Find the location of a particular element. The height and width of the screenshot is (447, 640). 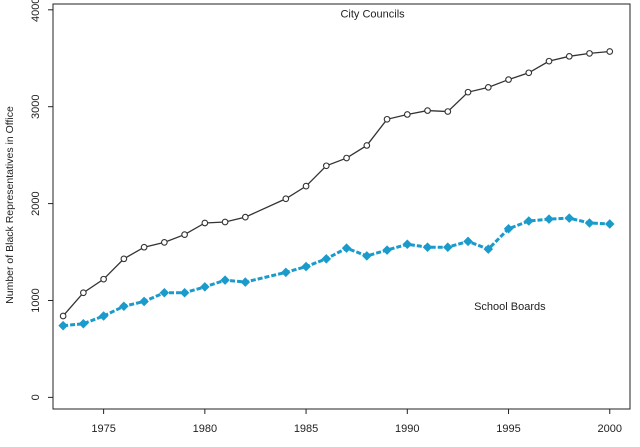

x-tick-label: 1975 is located at coordinates (103, 429).